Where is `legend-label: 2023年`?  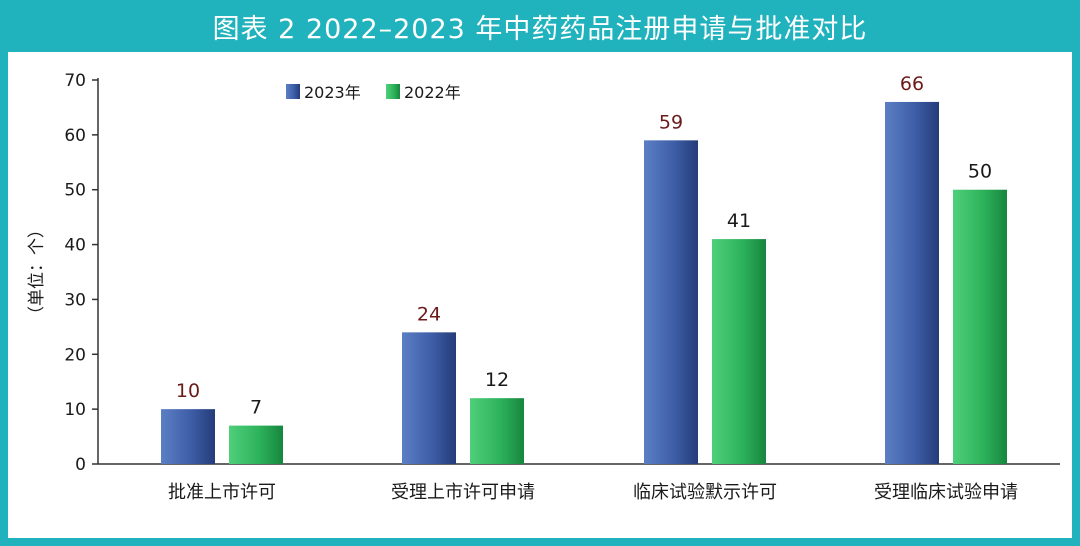
legend-label: 2023年 is located at coordinates (332, 92).